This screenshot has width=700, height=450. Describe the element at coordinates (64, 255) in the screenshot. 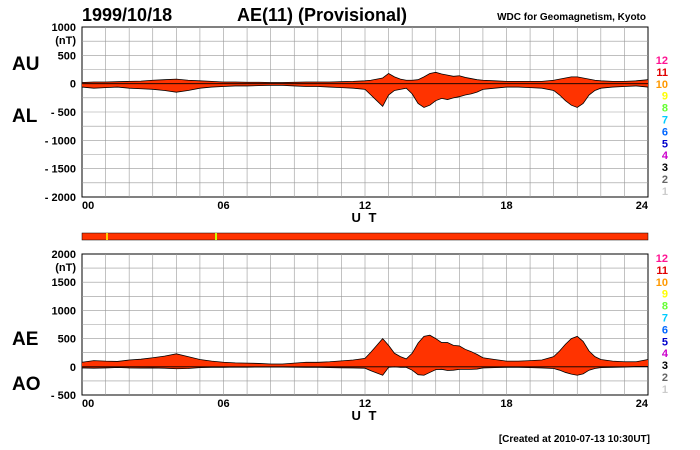

I see `y-tick-label: 2000` at that location.